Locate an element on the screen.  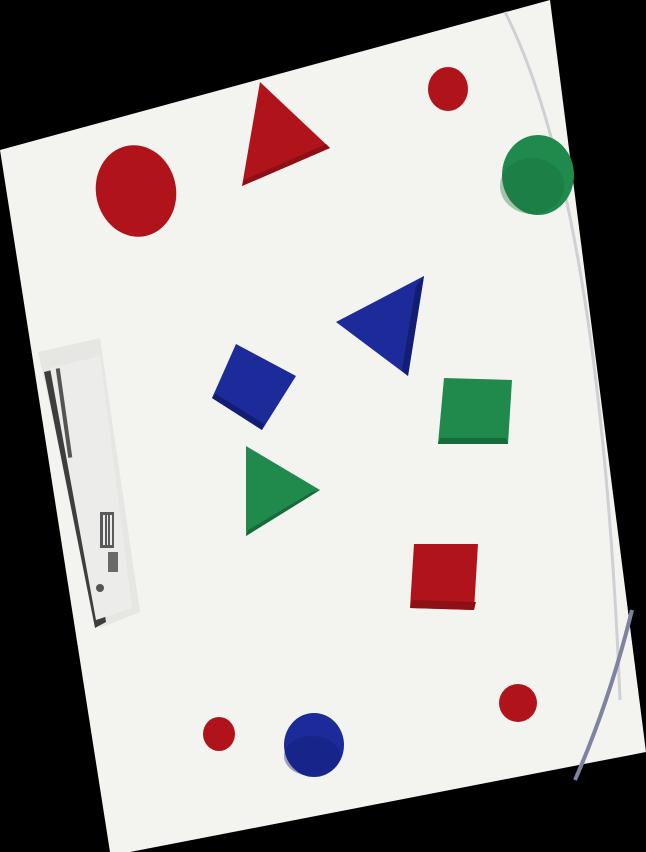
green-circle is located at coordinates (538, 175).